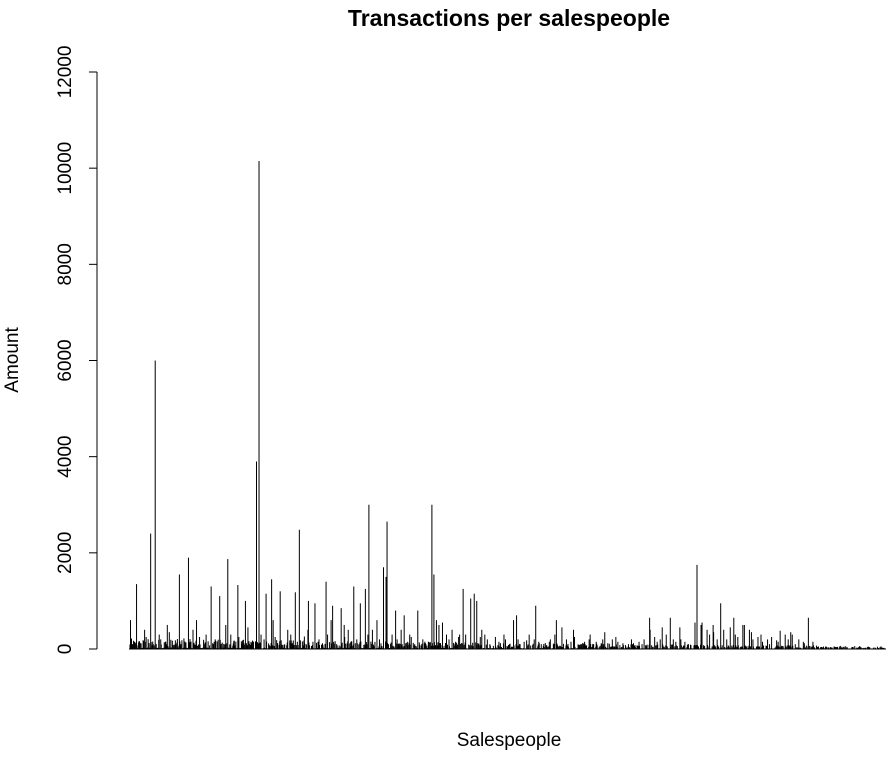 The height and width of the screenshot is (758, 896). Describe the element at coordinates (65, 72) in the screenshot. I see `y-tick-label: 12000` at that location.